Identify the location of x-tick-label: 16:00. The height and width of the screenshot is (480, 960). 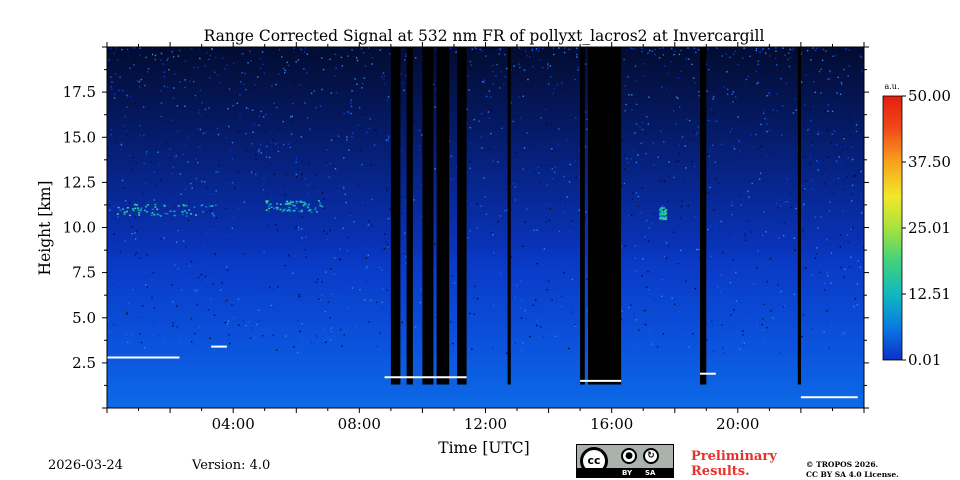
(611, 424).